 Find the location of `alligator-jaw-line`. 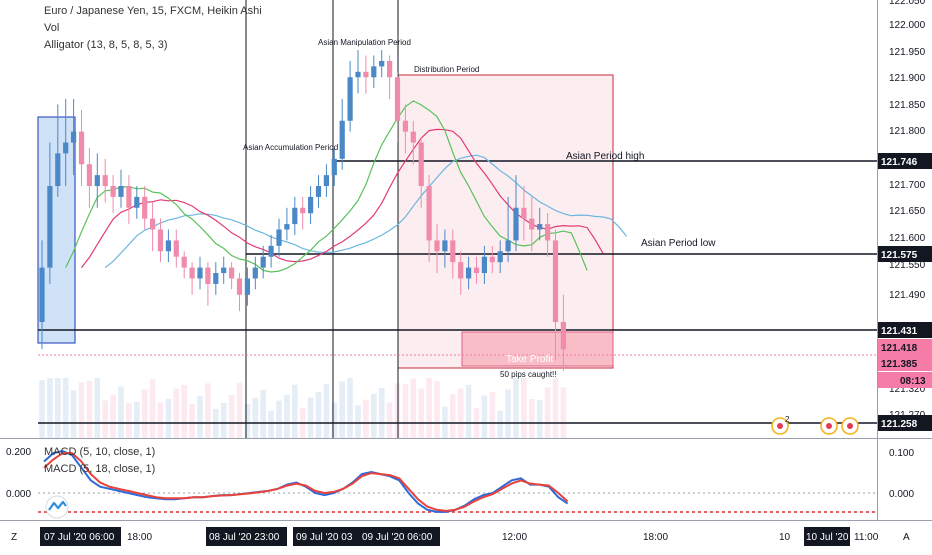

alligator-jaw-line is located at coordinates (366, 211).